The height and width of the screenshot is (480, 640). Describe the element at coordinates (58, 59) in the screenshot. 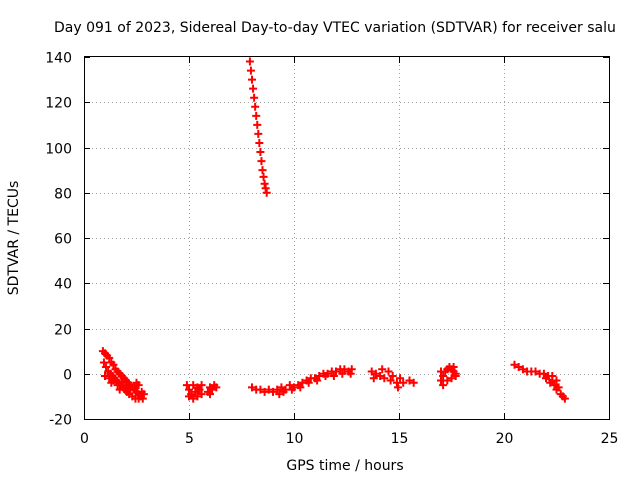

I see `y-tick-label: 140` at that location.